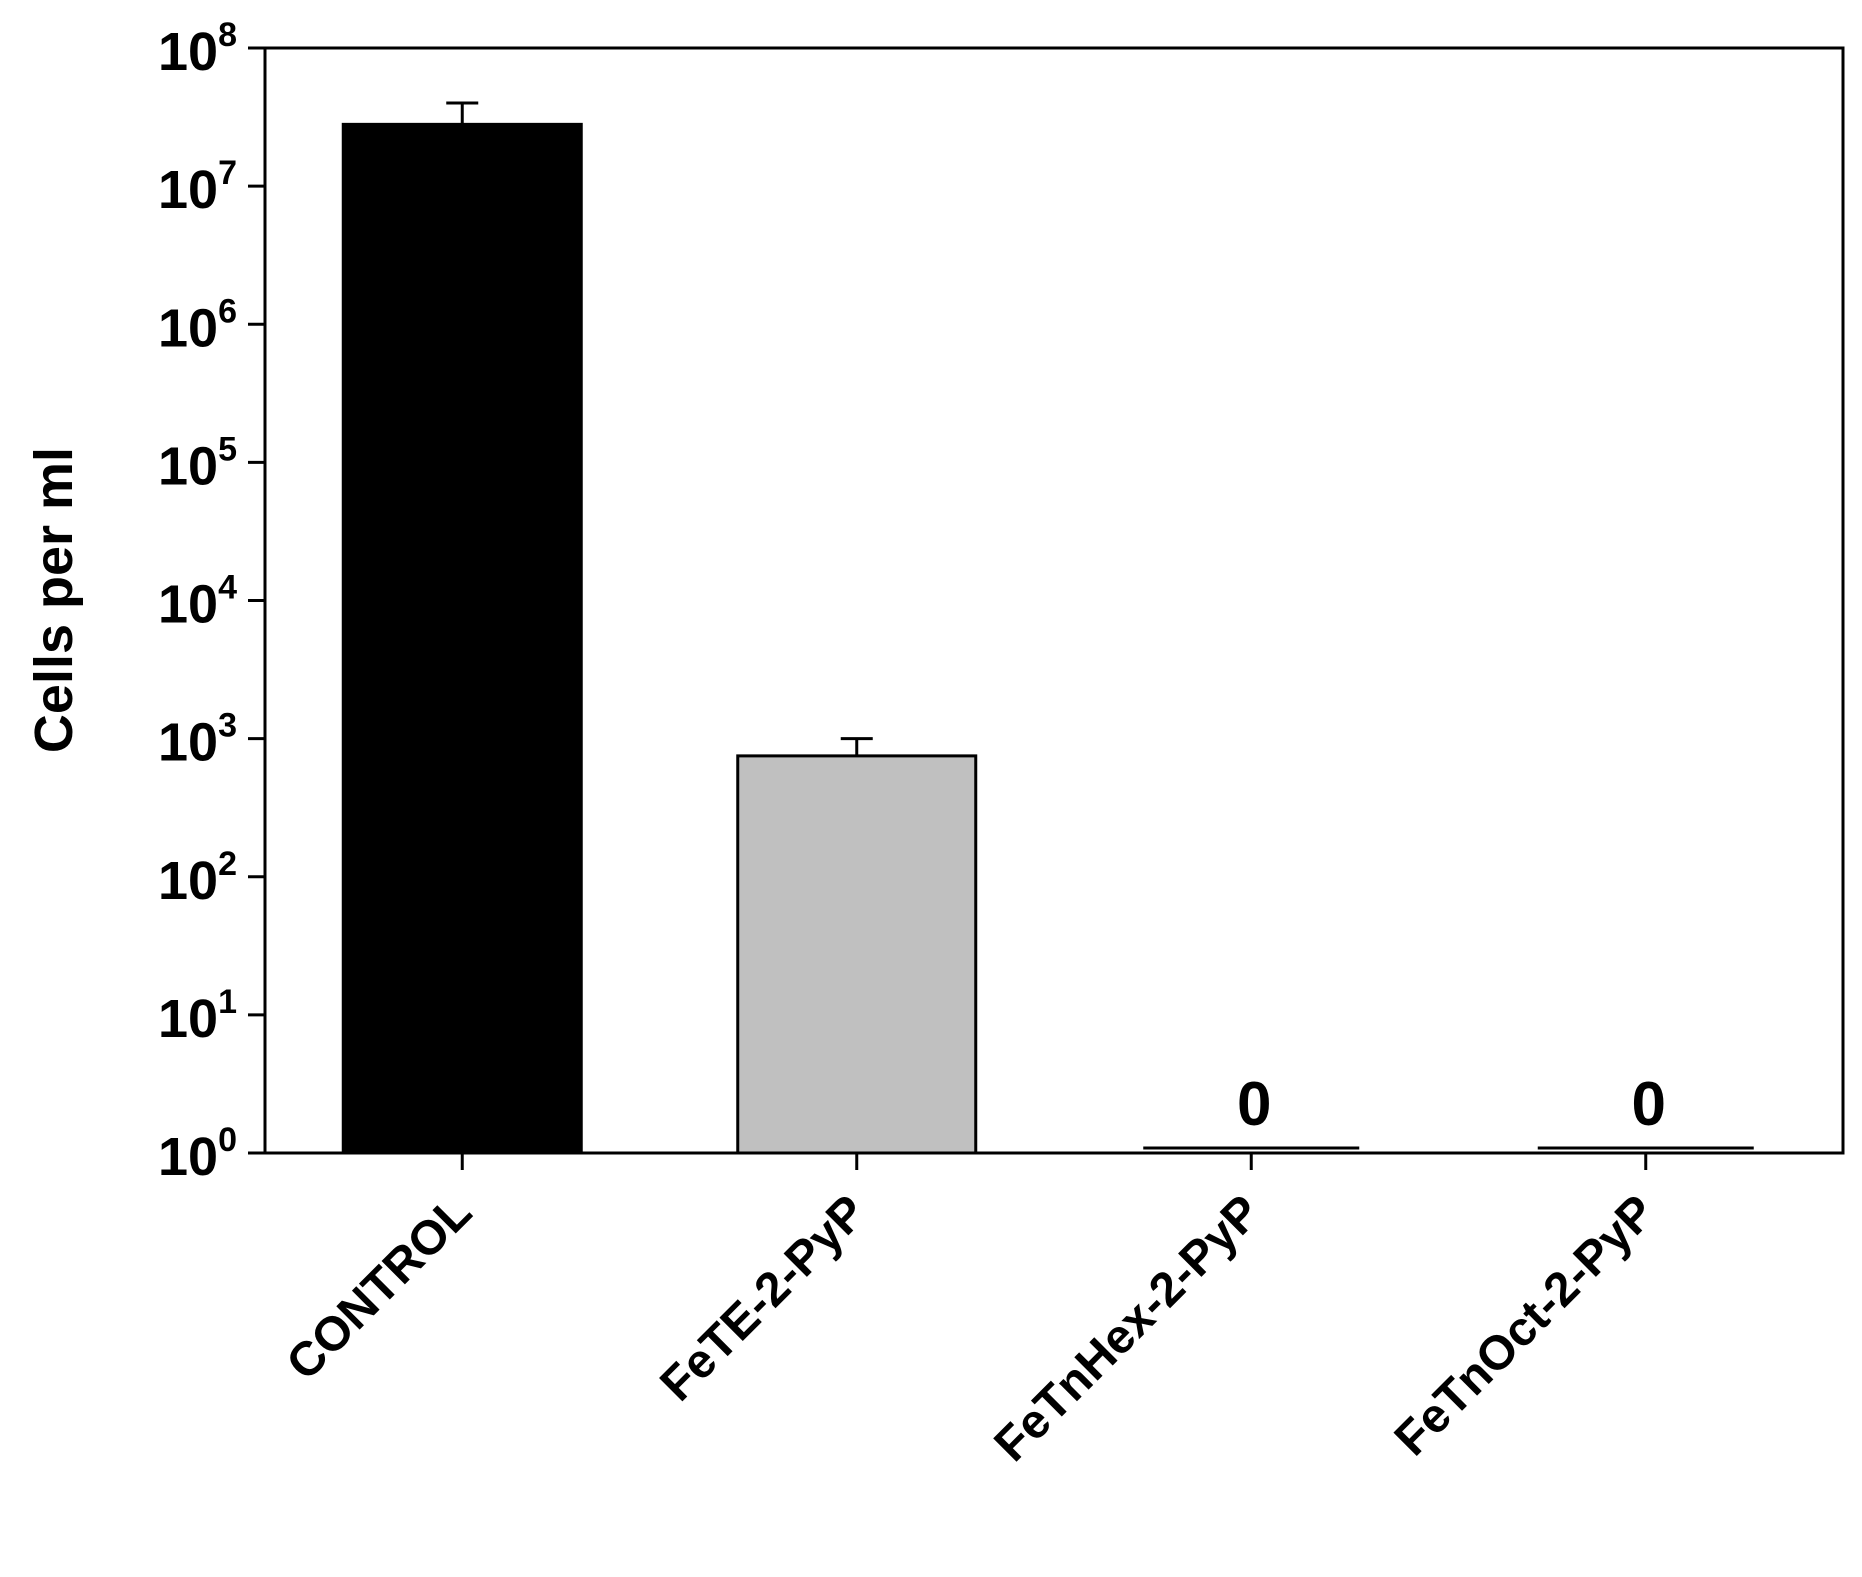 The image size is (1862, 1577). I want to click on y-tick-label: 10⁴, so click(197, 602).